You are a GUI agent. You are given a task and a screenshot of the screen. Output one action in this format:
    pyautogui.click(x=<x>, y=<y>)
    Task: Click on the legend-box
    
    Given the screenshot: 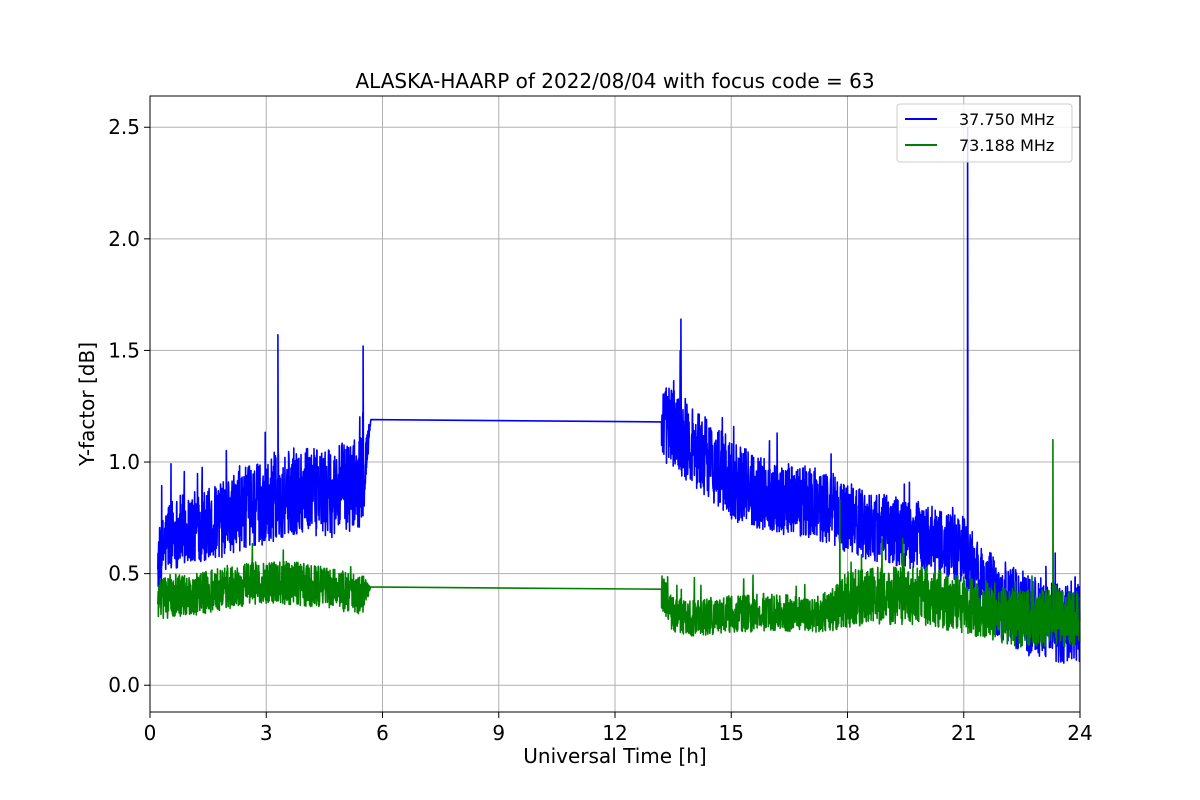 What is the action you would take?
    pyautogui.click(x=984, y=133)
    